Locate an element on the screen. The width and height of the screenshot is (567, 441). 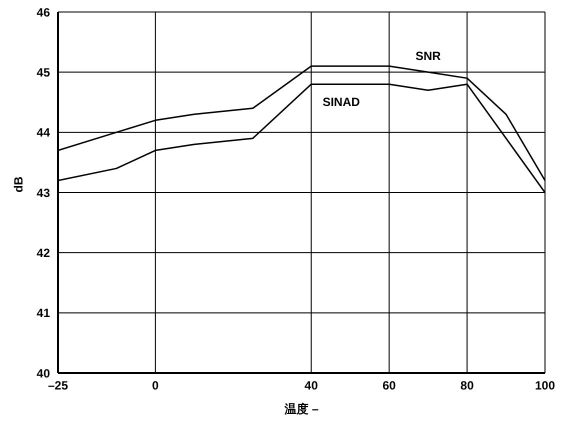
series-label: SINAD is located at coordinates (341, 102).